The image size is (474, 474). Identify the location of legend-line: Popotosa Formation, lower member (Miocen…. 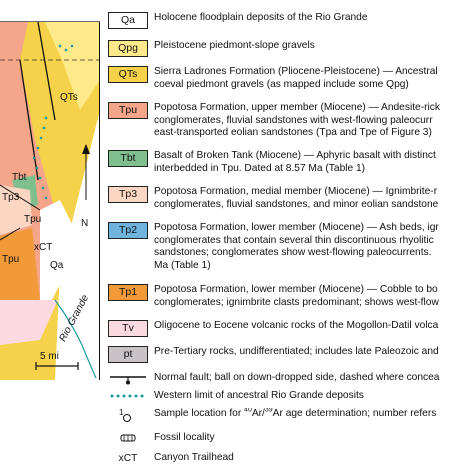
(296, 289).